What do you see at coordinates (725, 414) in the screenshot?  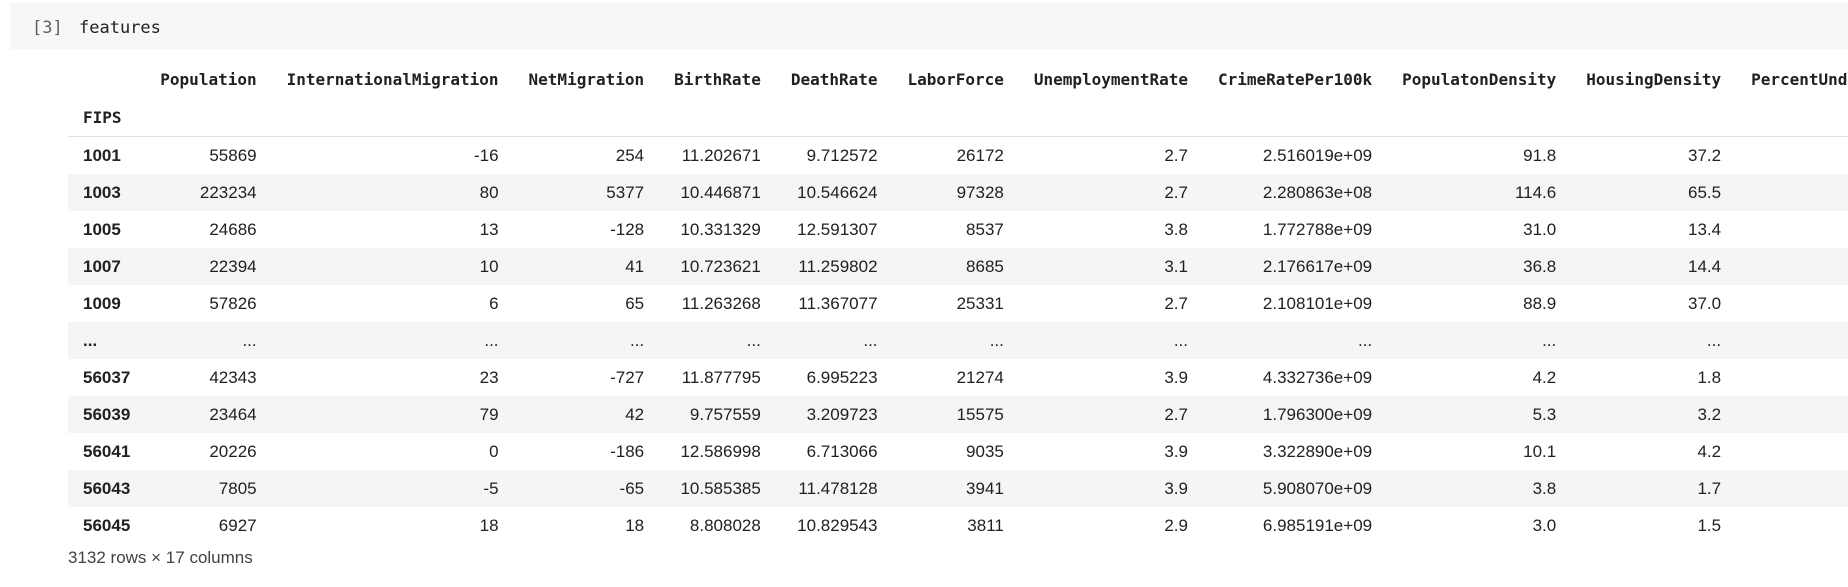 I see `table-cell: 9.757559` at bounding box center [725, 414].